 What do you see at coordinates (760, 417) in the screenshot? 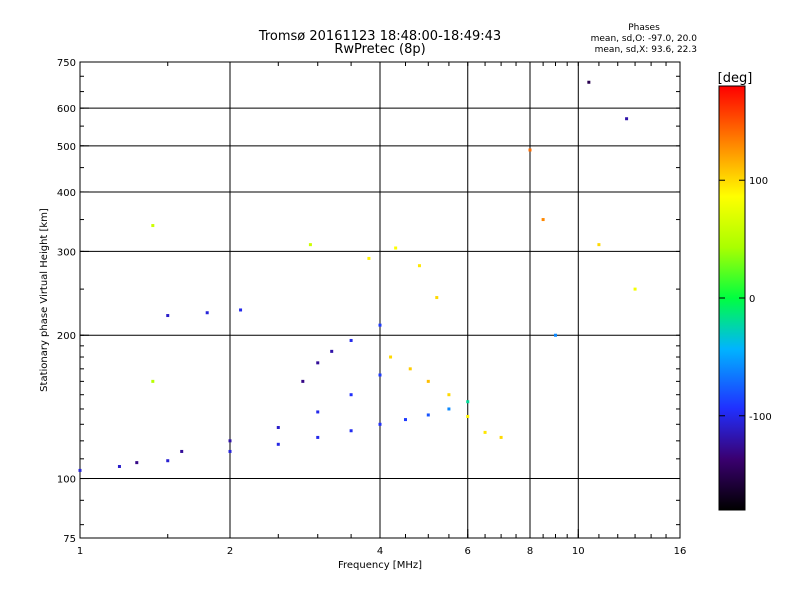
I see `colorbar-tick-label: -100` at bounding box center [760, 417].